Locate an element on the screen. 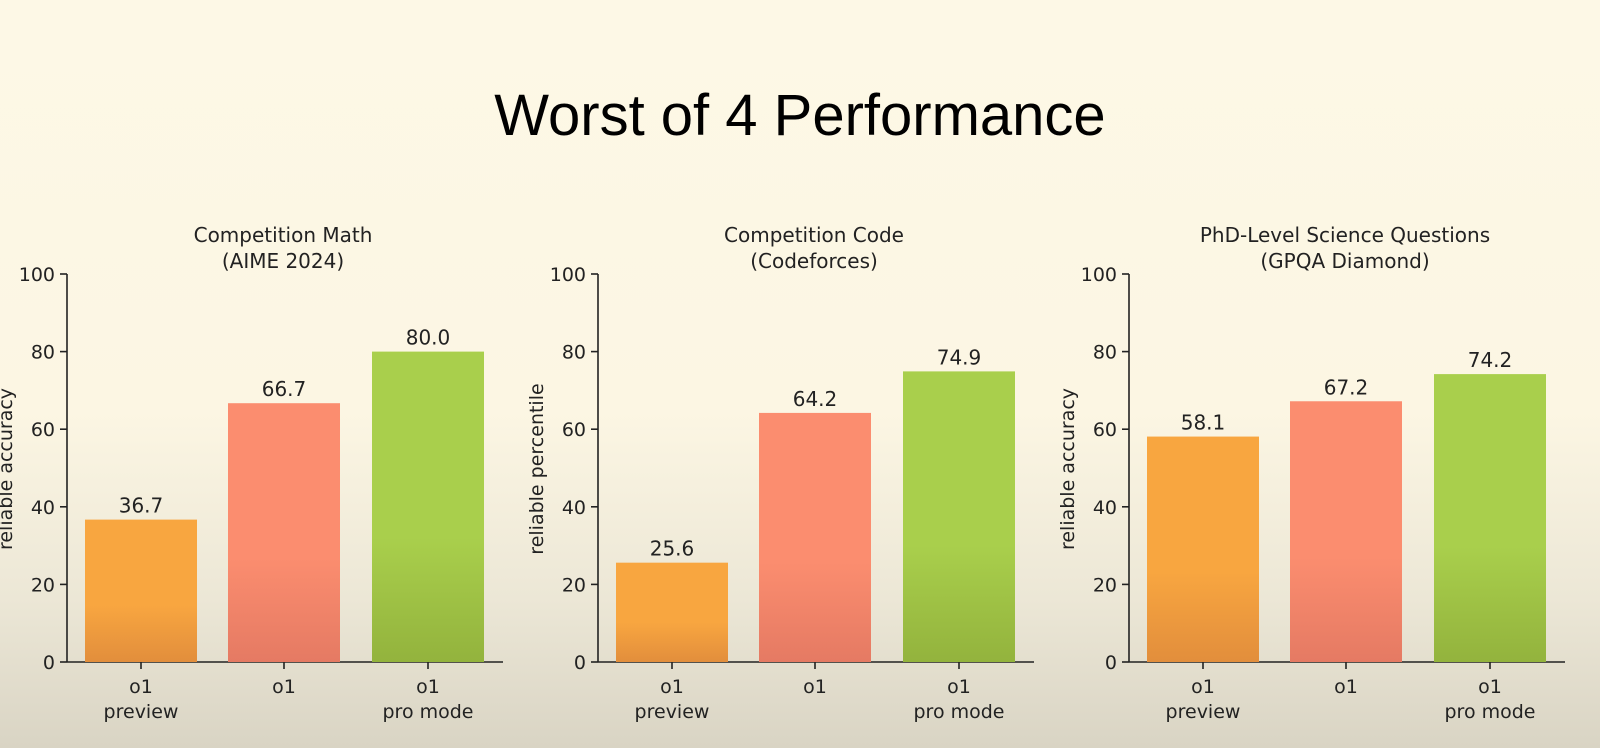 This screenshot has width=1600, height=748. chart-title-line: (AIME 2024) is located at coordinates (283, 261).